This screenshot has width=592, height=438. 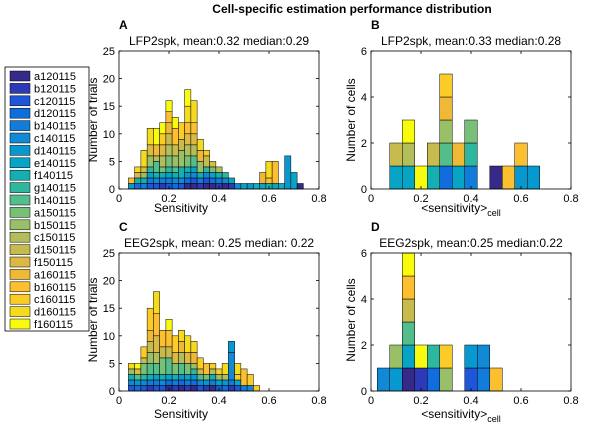 I want to click on panel-d-xtick-label-0: 0, so click(x=371, y=401).